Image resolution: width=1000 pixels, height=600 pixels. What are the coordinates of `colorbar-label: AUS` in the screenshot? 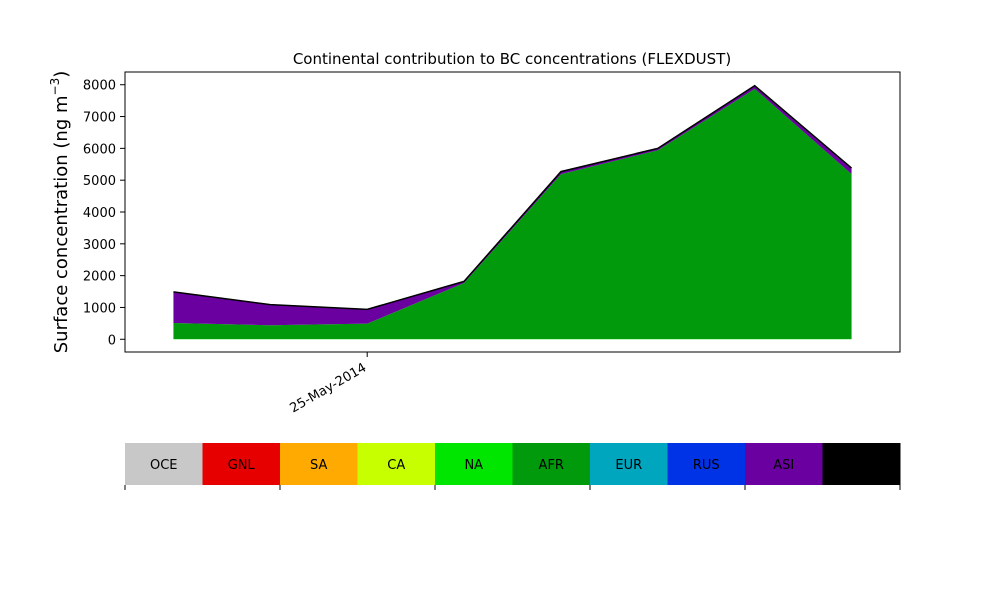 It's located at (861, 465).